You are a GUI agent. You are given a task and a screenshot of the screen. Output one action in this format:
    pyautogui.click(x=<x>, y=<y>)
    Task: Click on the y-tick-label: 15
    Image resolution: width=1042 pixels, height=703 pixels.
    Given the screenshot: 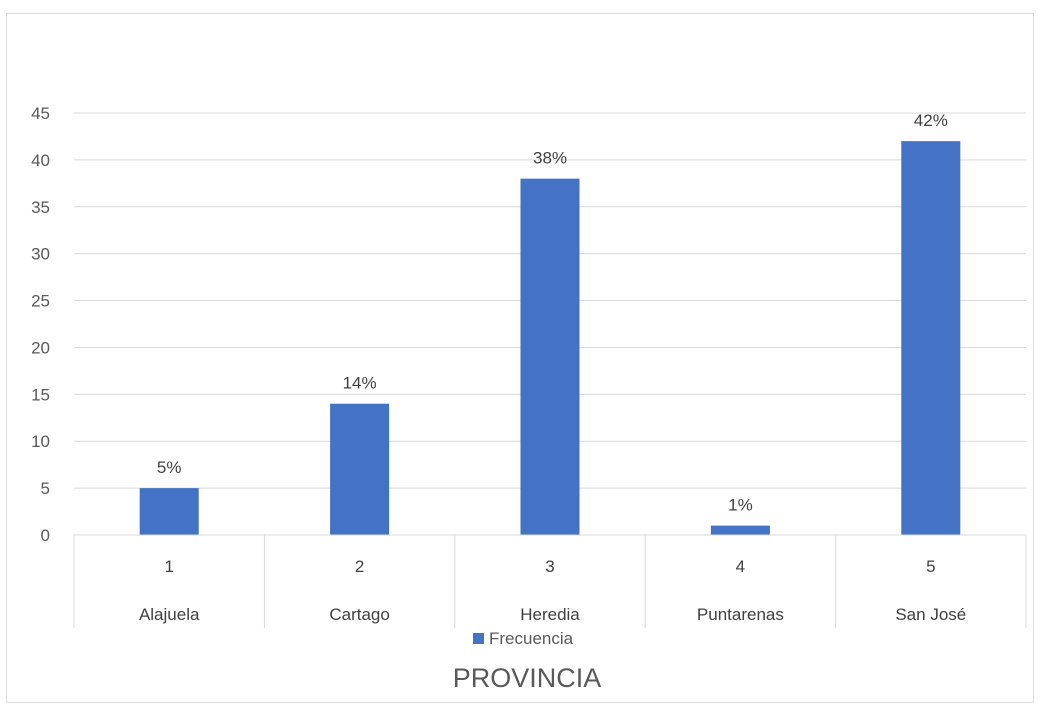 What is the action you would take?
    pyautogui.click(x=40, y=394)
    